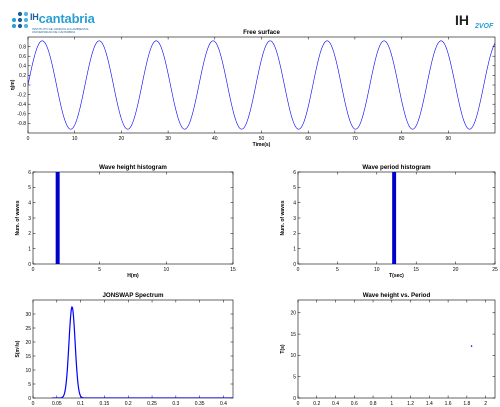 Image resolution: width=500 pixels, height=407 pixels. Describe the element at coordinates (410, 404) in the screenshot. I see `wave-height-vs-period-x-tick-label: 1.2` at that location.